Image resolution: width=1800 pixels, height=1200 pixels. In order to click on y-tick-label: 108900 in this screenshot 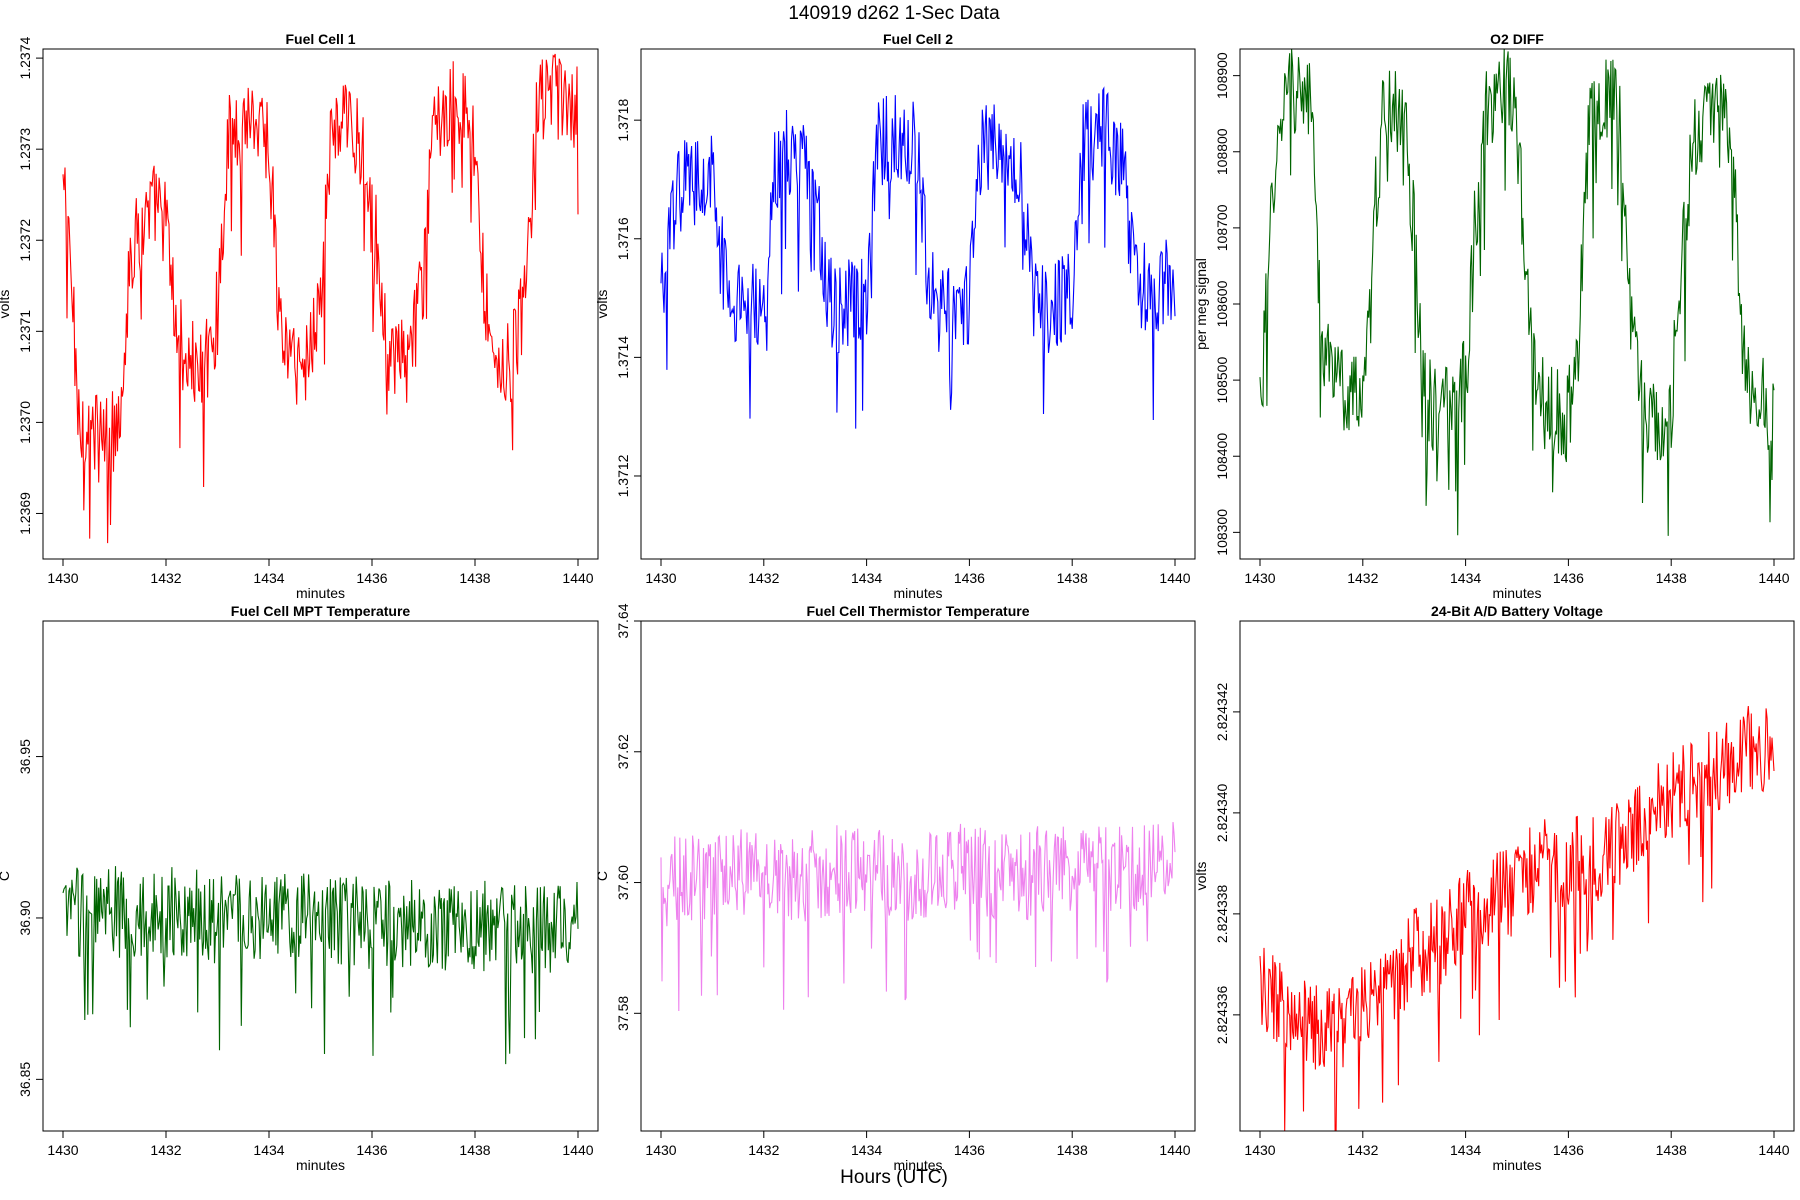, I will do `click(1222, 75)`.